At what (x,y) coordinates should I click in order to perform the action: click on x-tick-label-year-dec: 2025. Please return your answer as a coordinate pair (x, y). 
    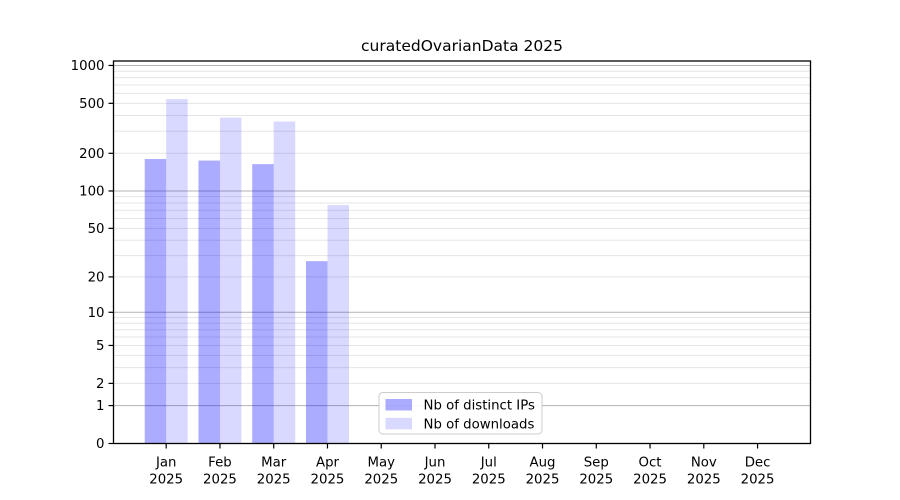
    Looking at the image, I should click on (758, 480).